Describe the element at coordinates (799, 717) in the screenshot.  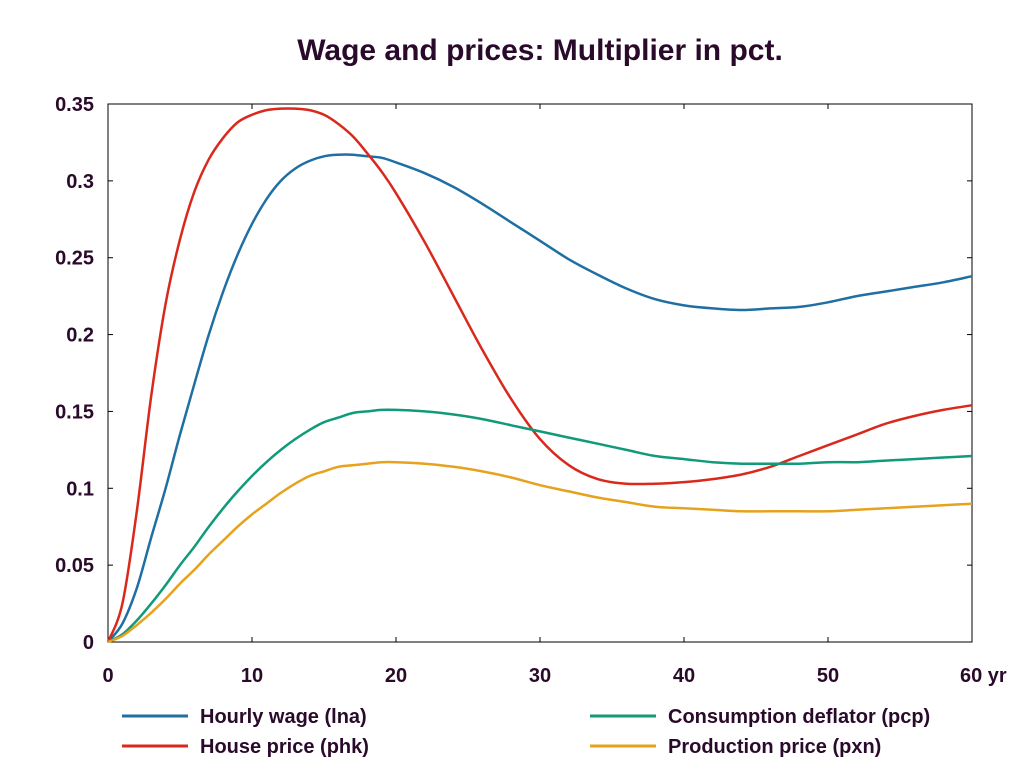
I see `legend-label: Consumption deflator (pcp)` at that location.